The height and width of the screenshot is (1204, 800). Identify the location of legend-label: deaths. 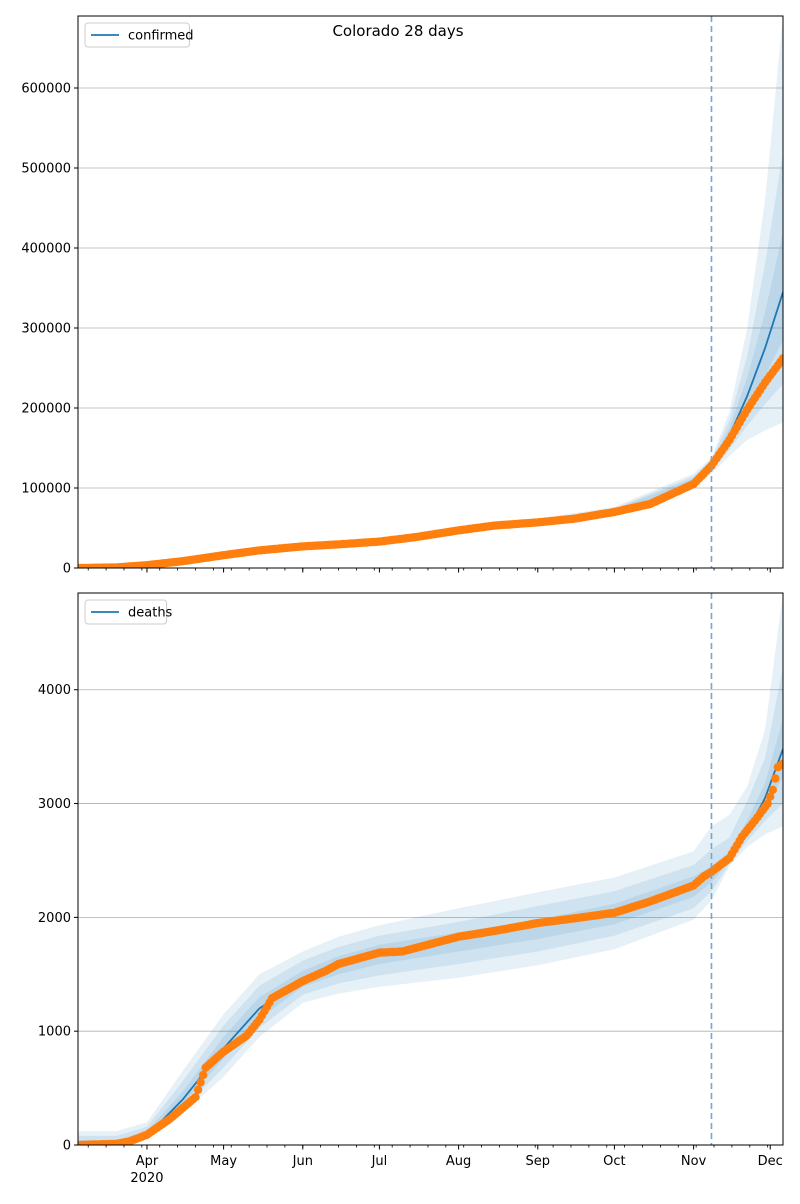
(150, 613).